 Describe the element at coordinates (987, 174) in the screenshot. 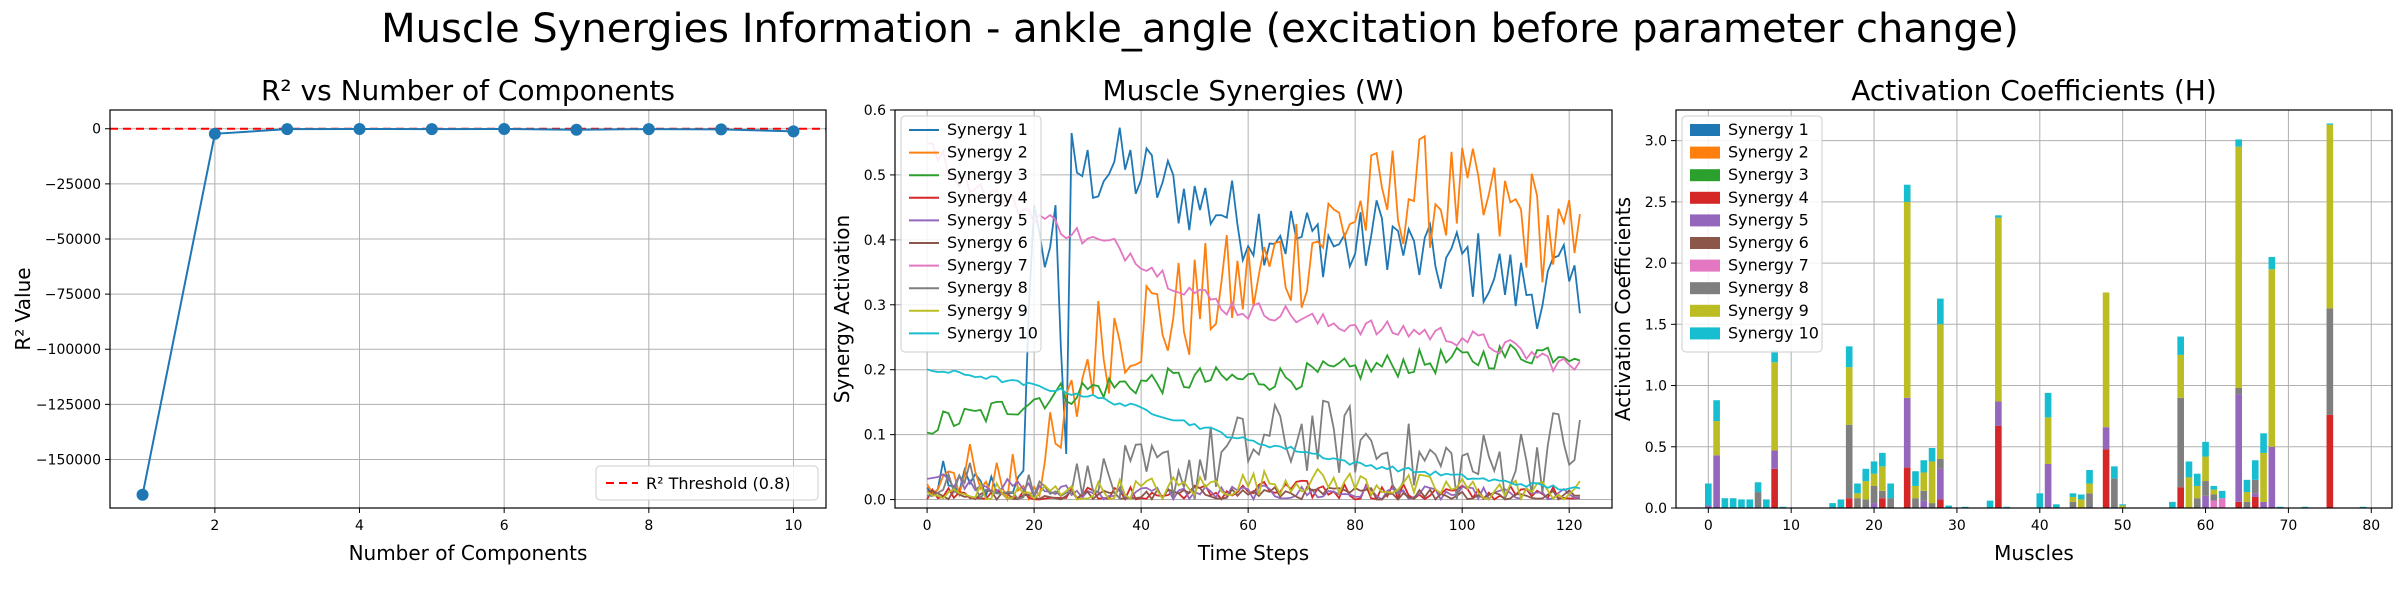

I see `legend-label: Synergy 3` at that location.